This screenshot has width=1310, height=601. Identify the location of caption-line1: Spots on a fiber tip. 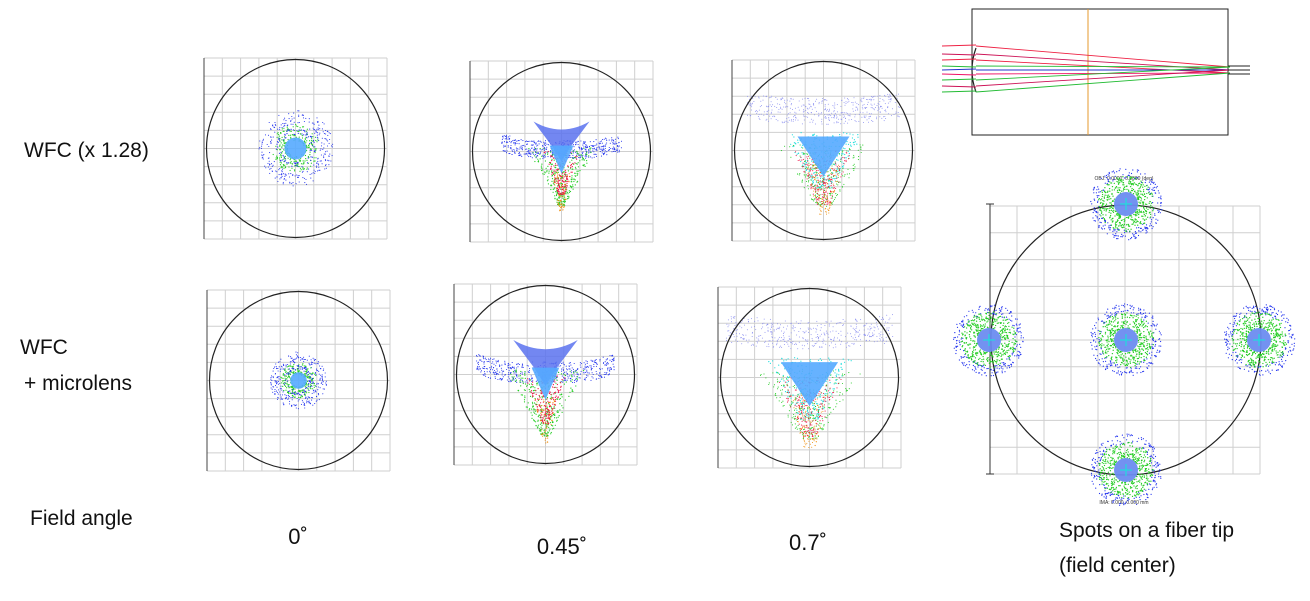
(1147, 530).